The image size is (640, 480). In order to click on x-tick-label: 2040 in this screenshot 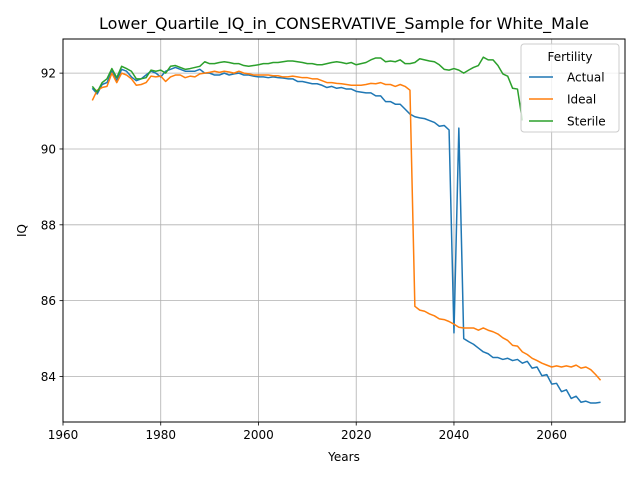, I will do `click(454, 435)`.